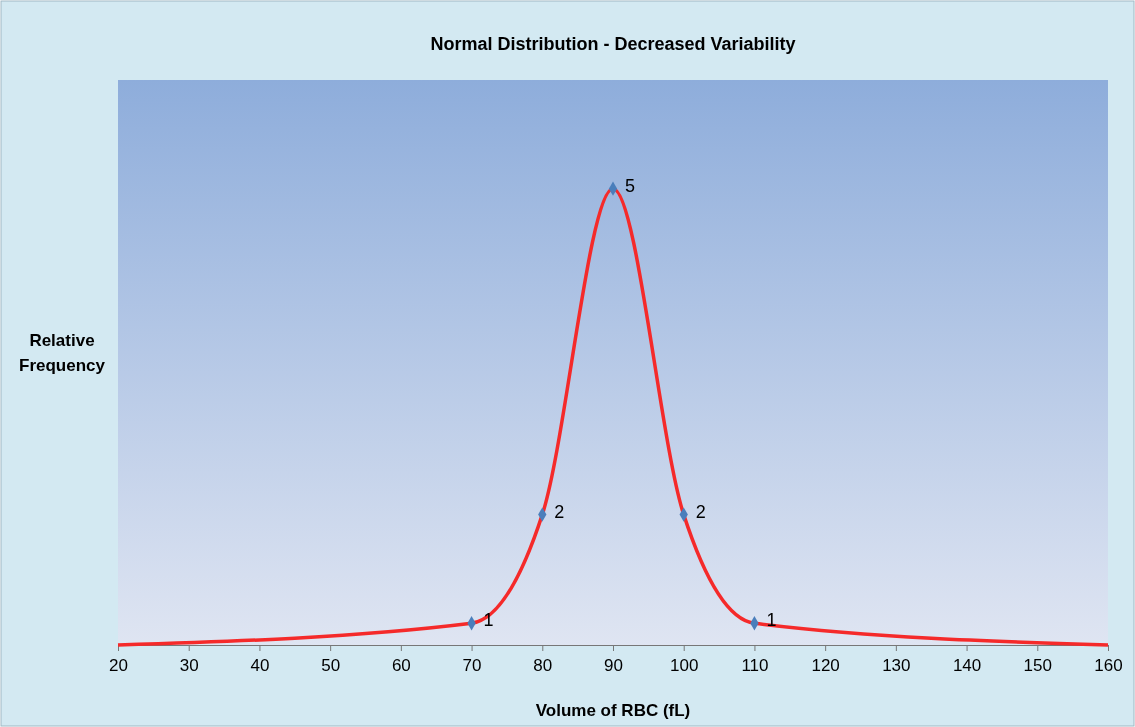  I want to click on x-tick-label: 160, so click(1108, 665).